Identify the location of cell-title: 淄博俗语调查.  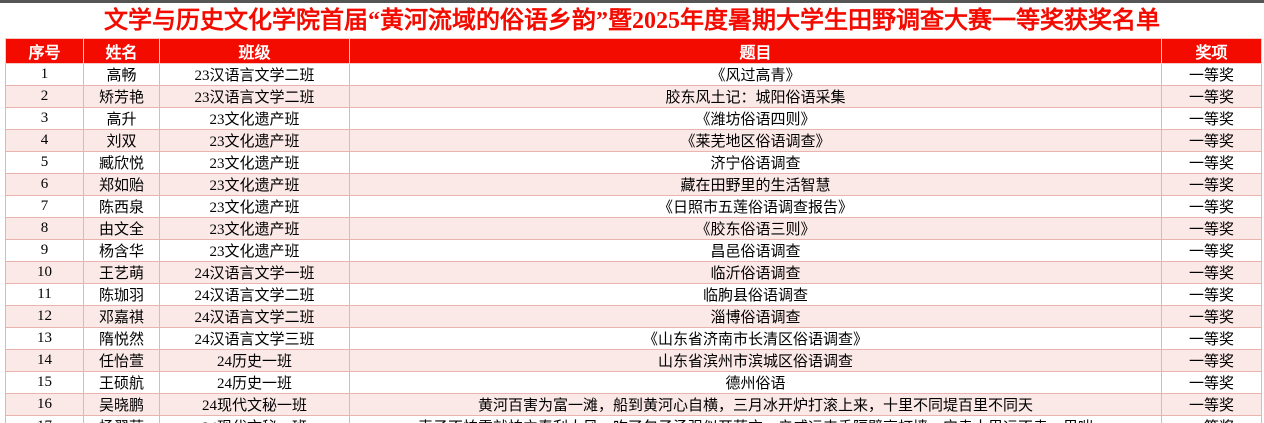
(755, 316).